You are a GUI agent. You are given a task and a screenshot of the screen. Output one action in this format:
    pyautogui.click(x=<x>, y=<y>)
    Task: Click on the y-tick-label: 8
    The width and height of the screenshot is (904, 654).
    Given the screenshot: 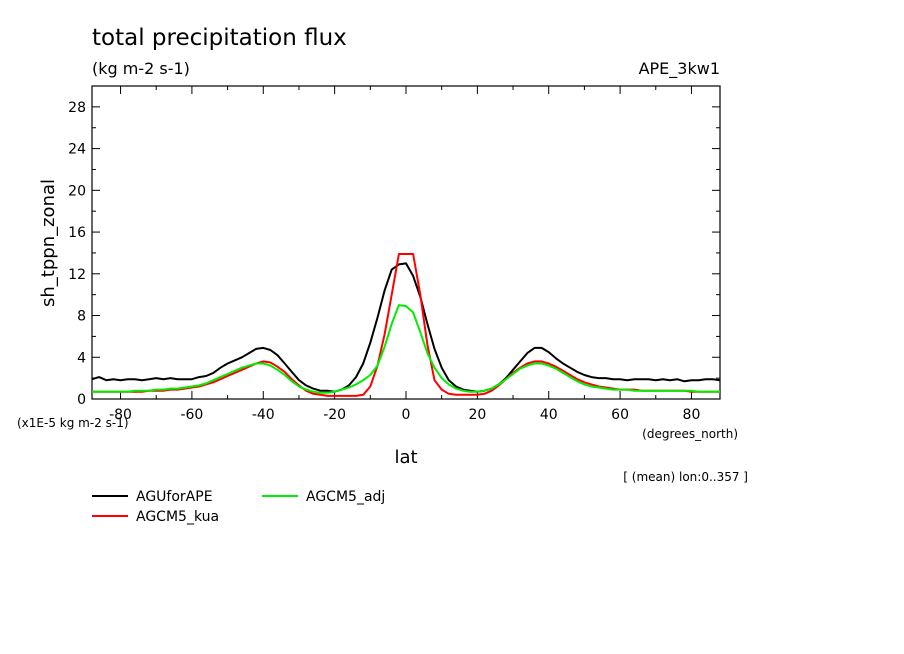 What is the action you would take?
    pyautogui.click(x=81, y=317)
    